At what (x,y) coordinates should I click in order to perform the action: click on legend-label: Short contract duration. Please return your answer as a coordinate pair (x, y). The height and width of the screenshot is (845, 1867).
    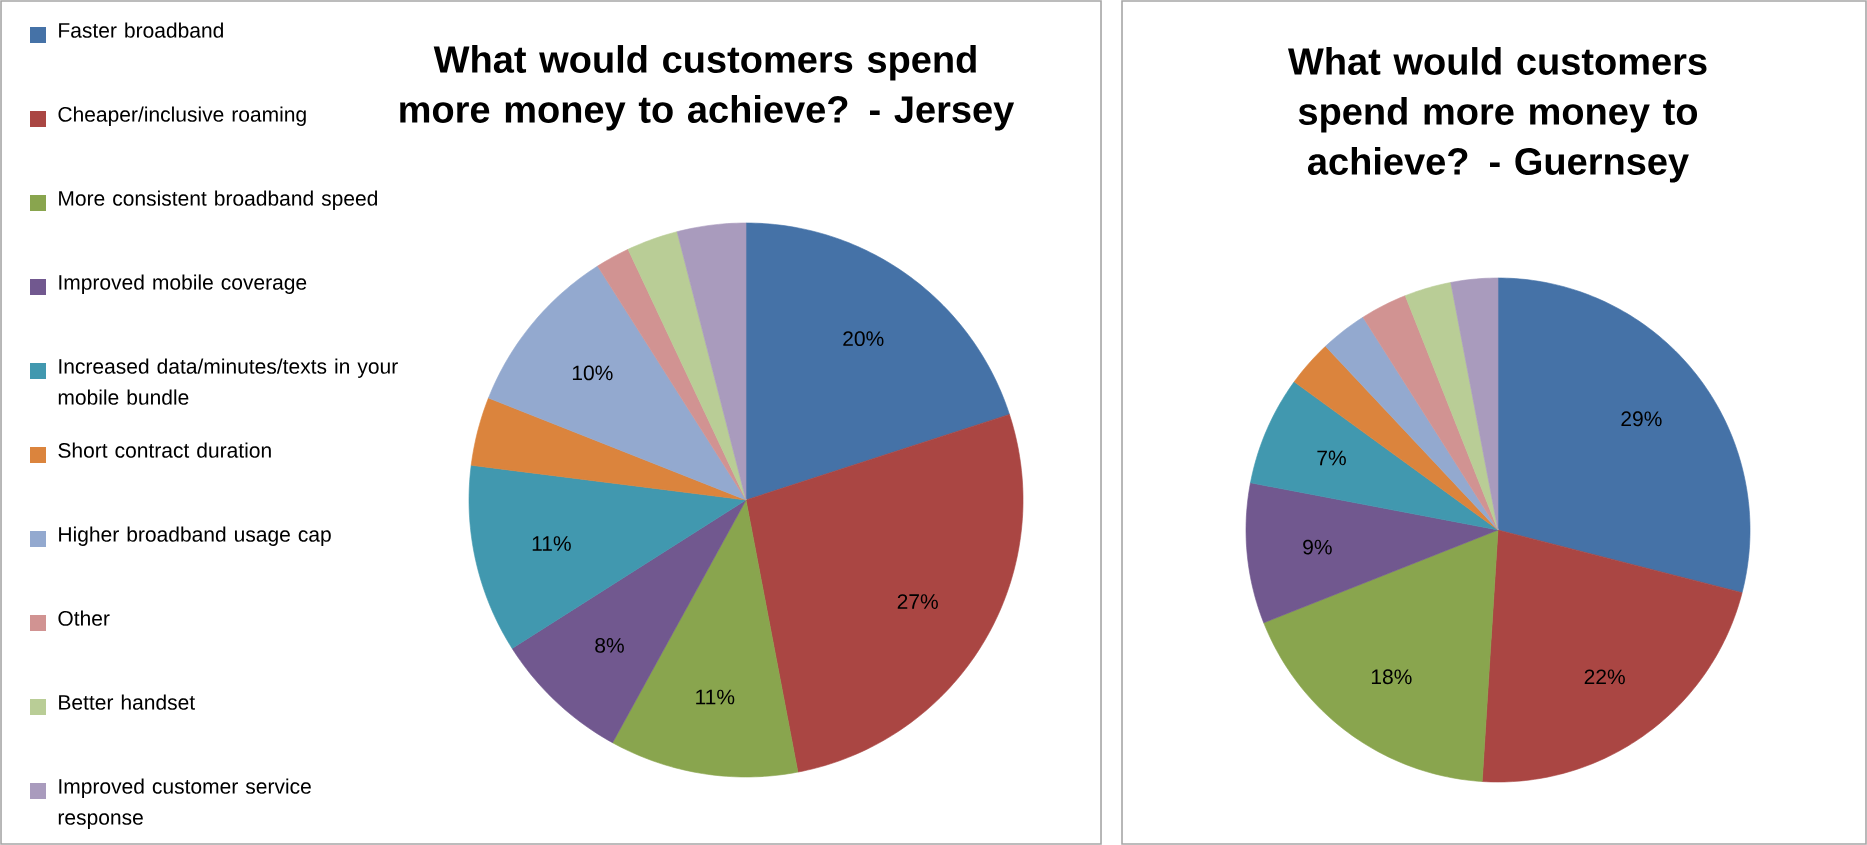
    Looking at the image, I should click on (164, 450).